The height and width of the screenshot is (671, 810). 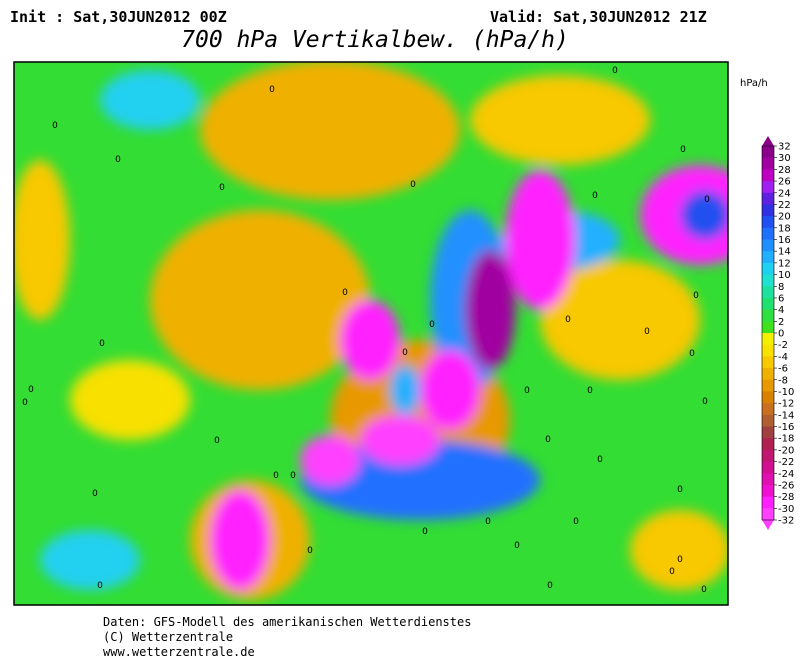 I want to click on colorbar-tick-label: 6, so click(x=781, y=298).